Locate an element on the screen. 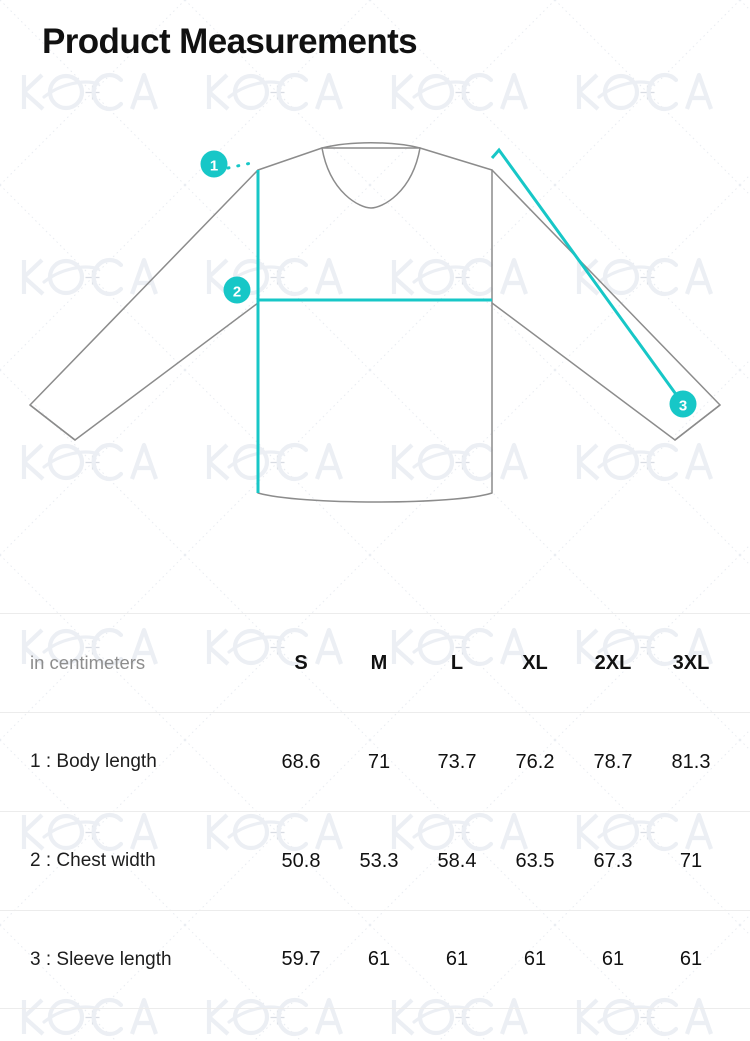 This screenshot has width=750, height=1041. left-sleeve is located at coordinates (144, 305).